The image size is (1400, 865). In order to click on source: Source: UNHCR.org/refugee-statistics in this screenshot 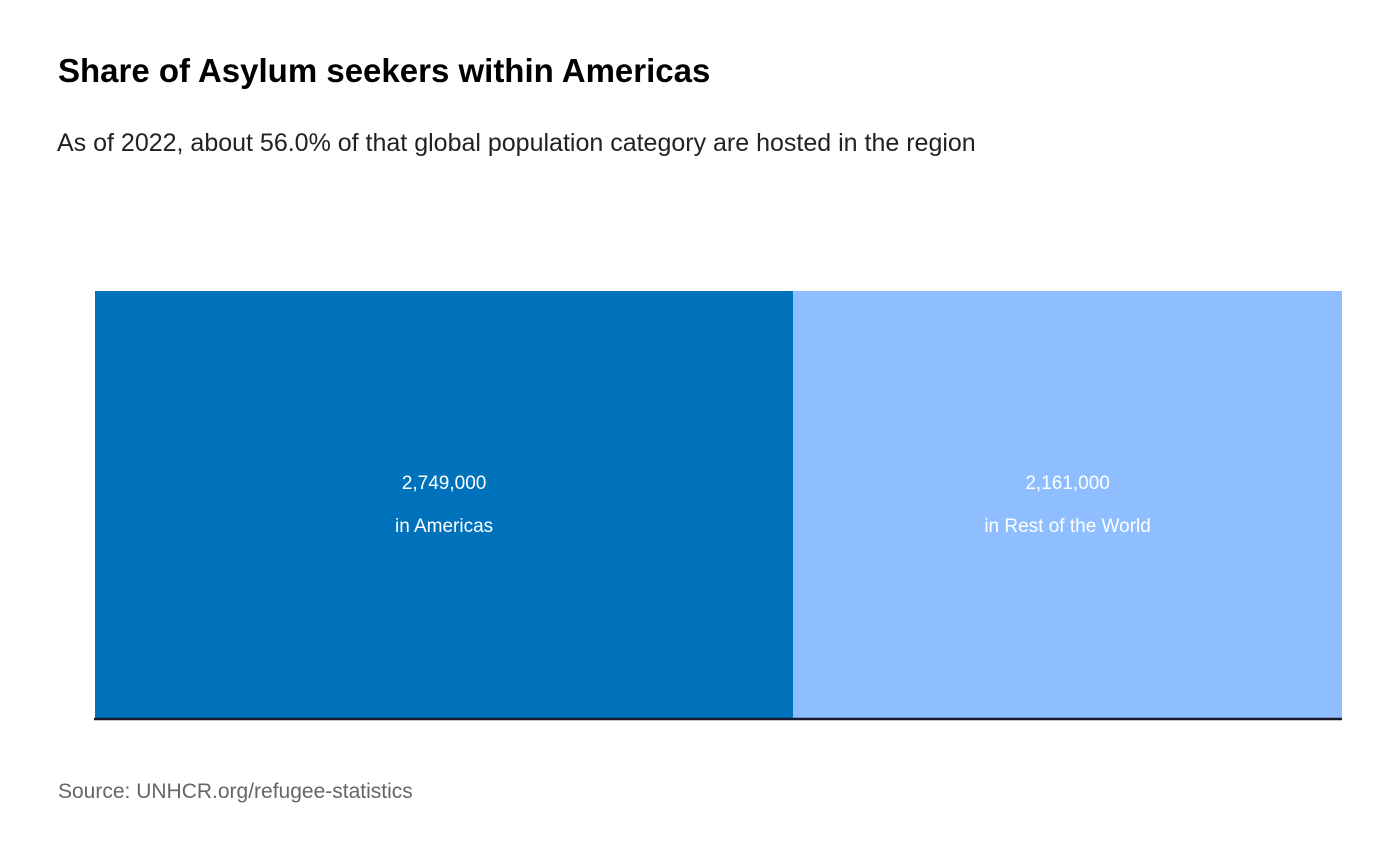, I will do `click(235, 791)`.